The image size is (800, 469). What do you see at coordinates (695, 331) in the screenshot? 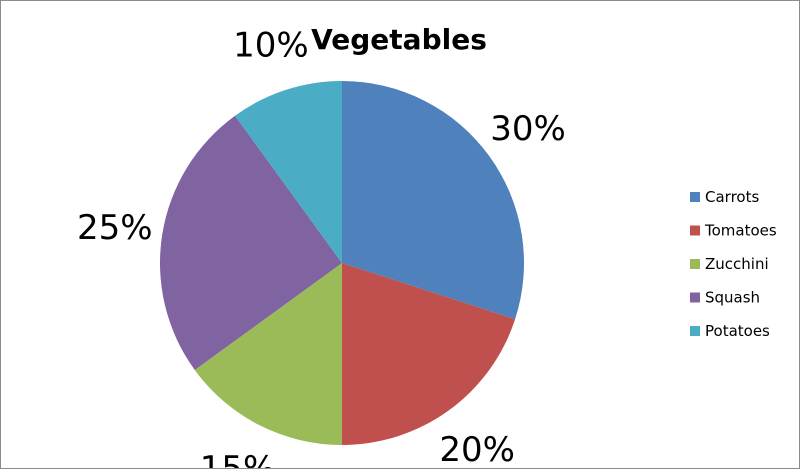
I see `legend-swatch-potatoes` at bounding box center [695, 331].